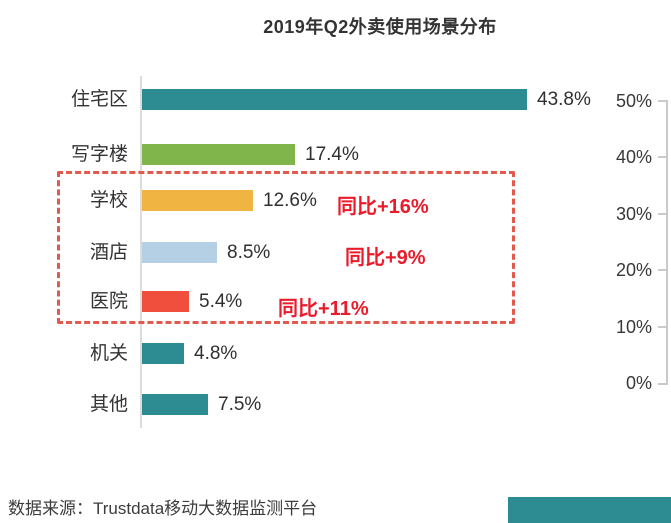 The width and height of the screenshot is (671, 523). What do you see at coordinates (141, 252) in the screenshot?
I see `left-axis-line` at bounding box center [141, 252].